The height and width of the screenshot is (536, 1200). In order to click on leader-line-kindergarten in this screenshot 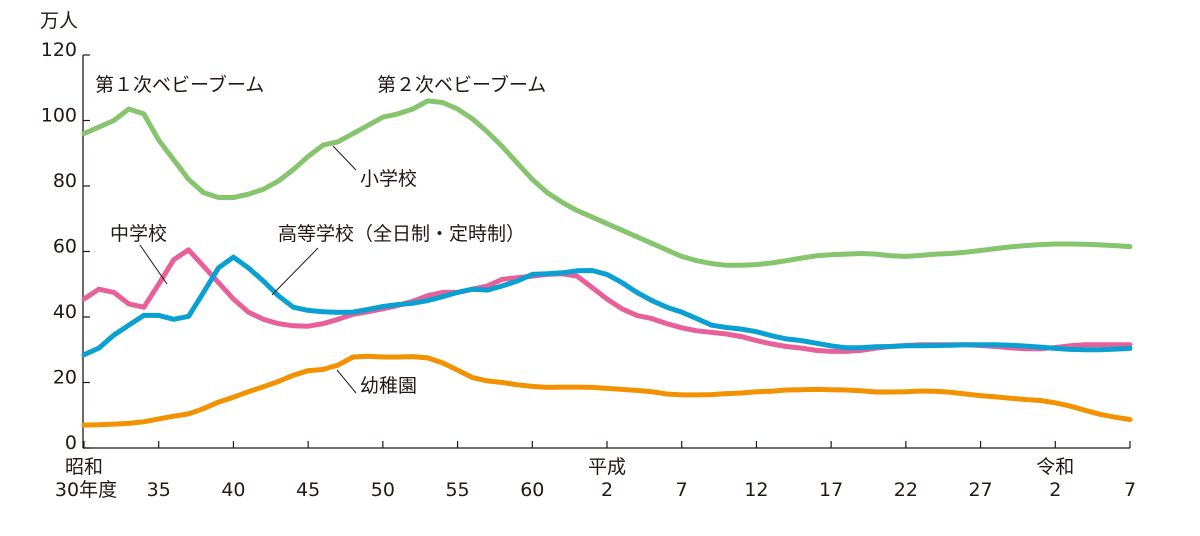, I will do `click(346, 381)`.